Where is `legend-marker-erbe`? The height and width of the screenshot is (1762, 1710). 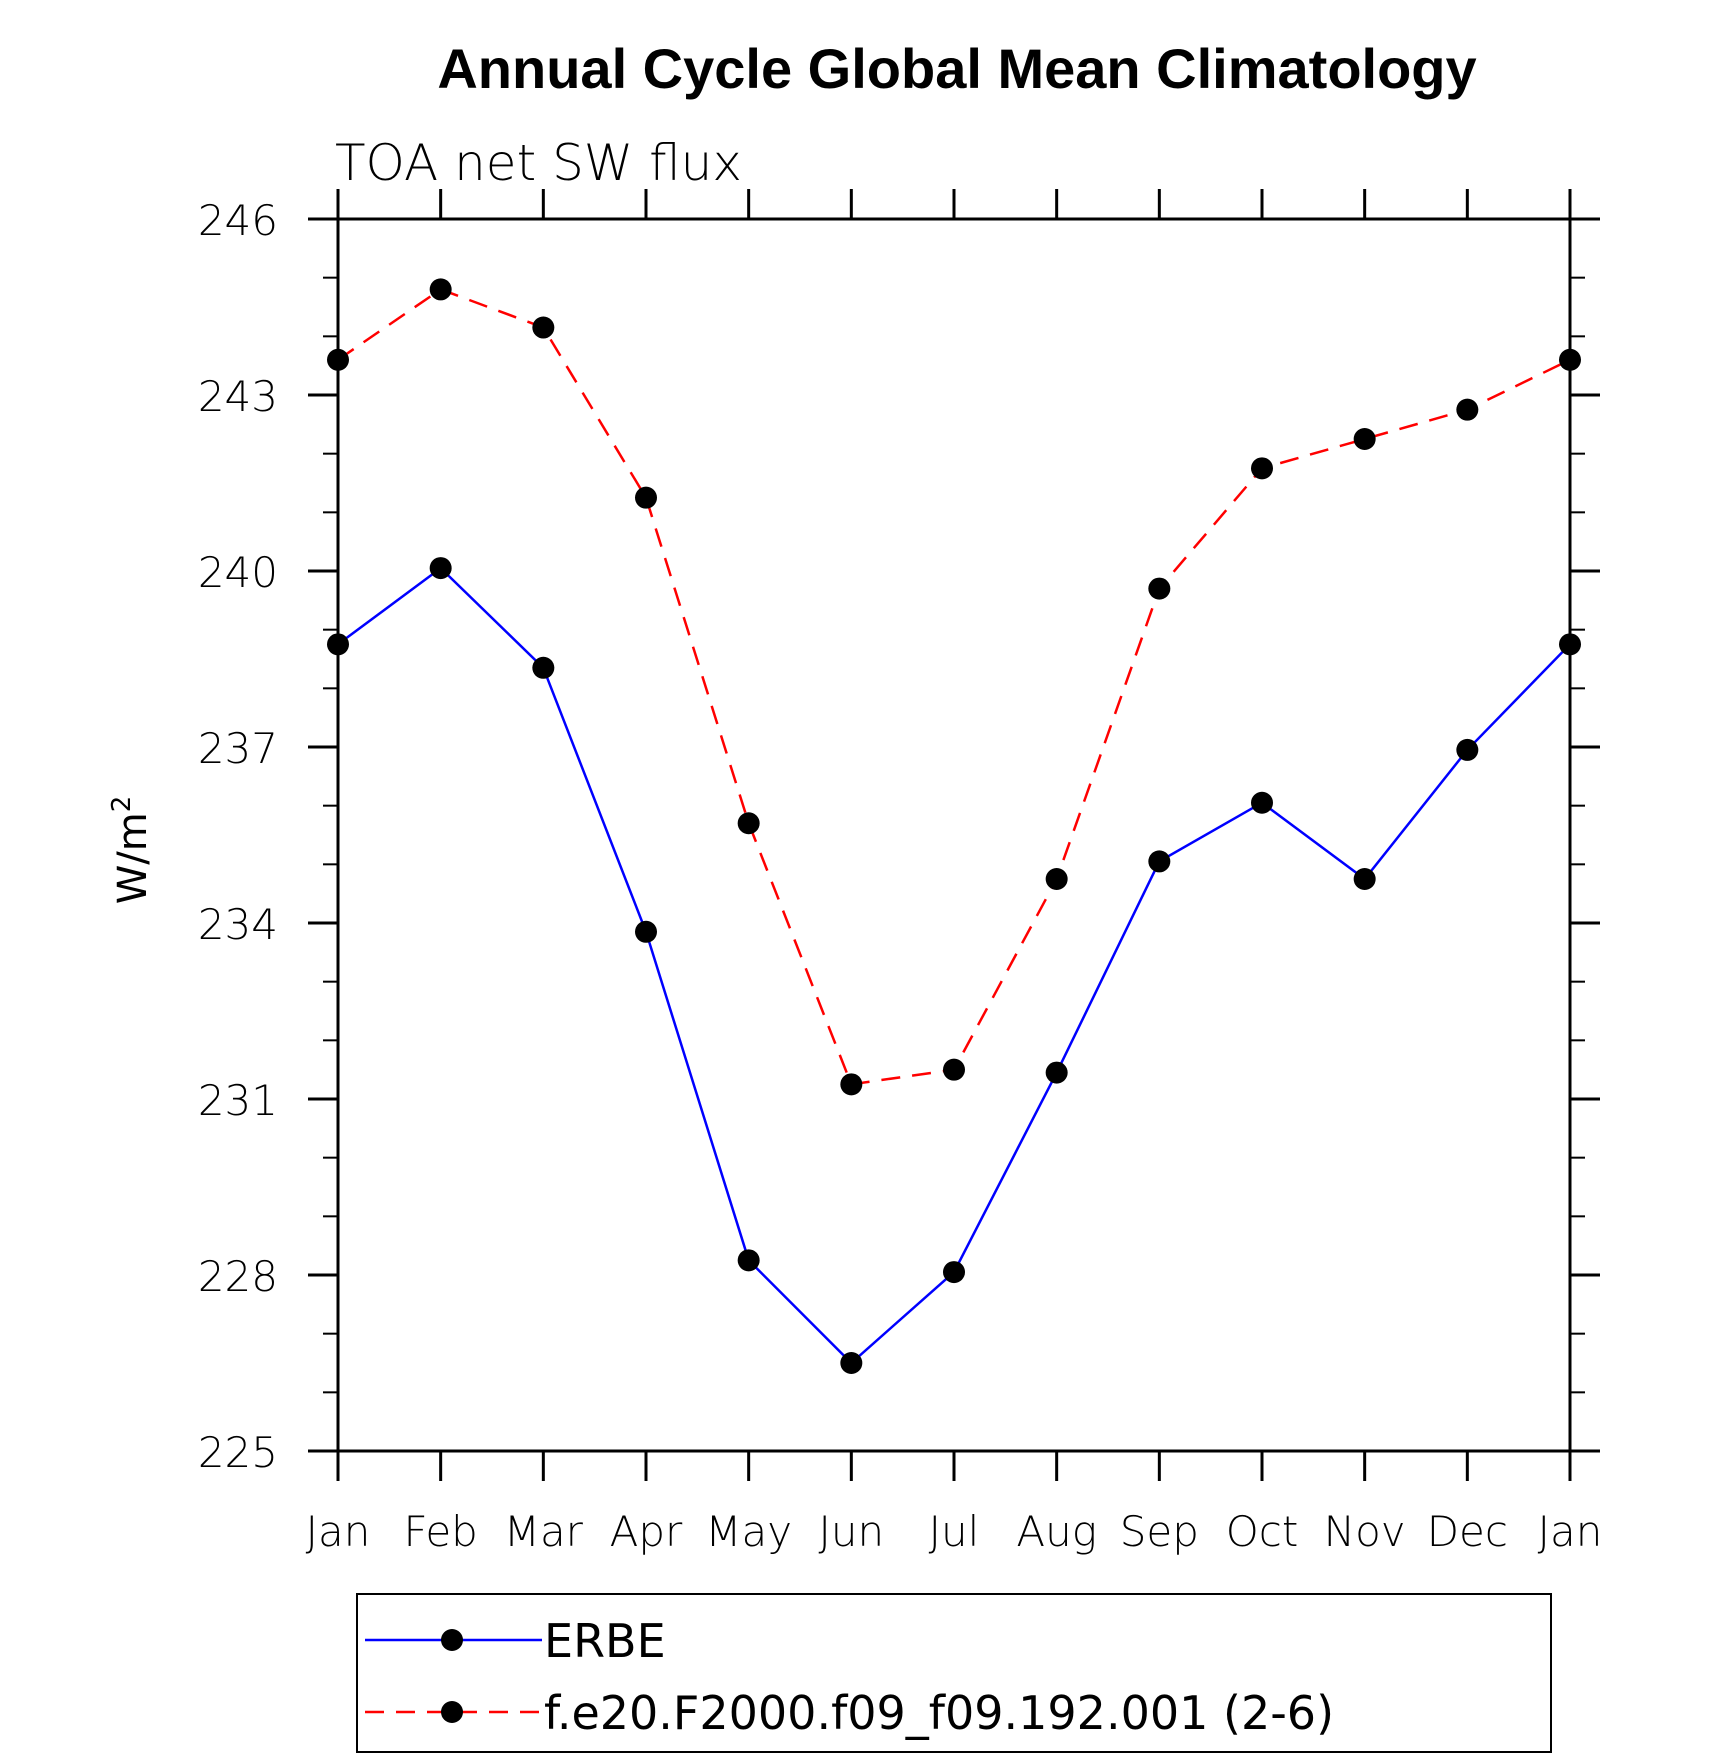 legend-marker-erbe is located at coordinates (452, 1640).